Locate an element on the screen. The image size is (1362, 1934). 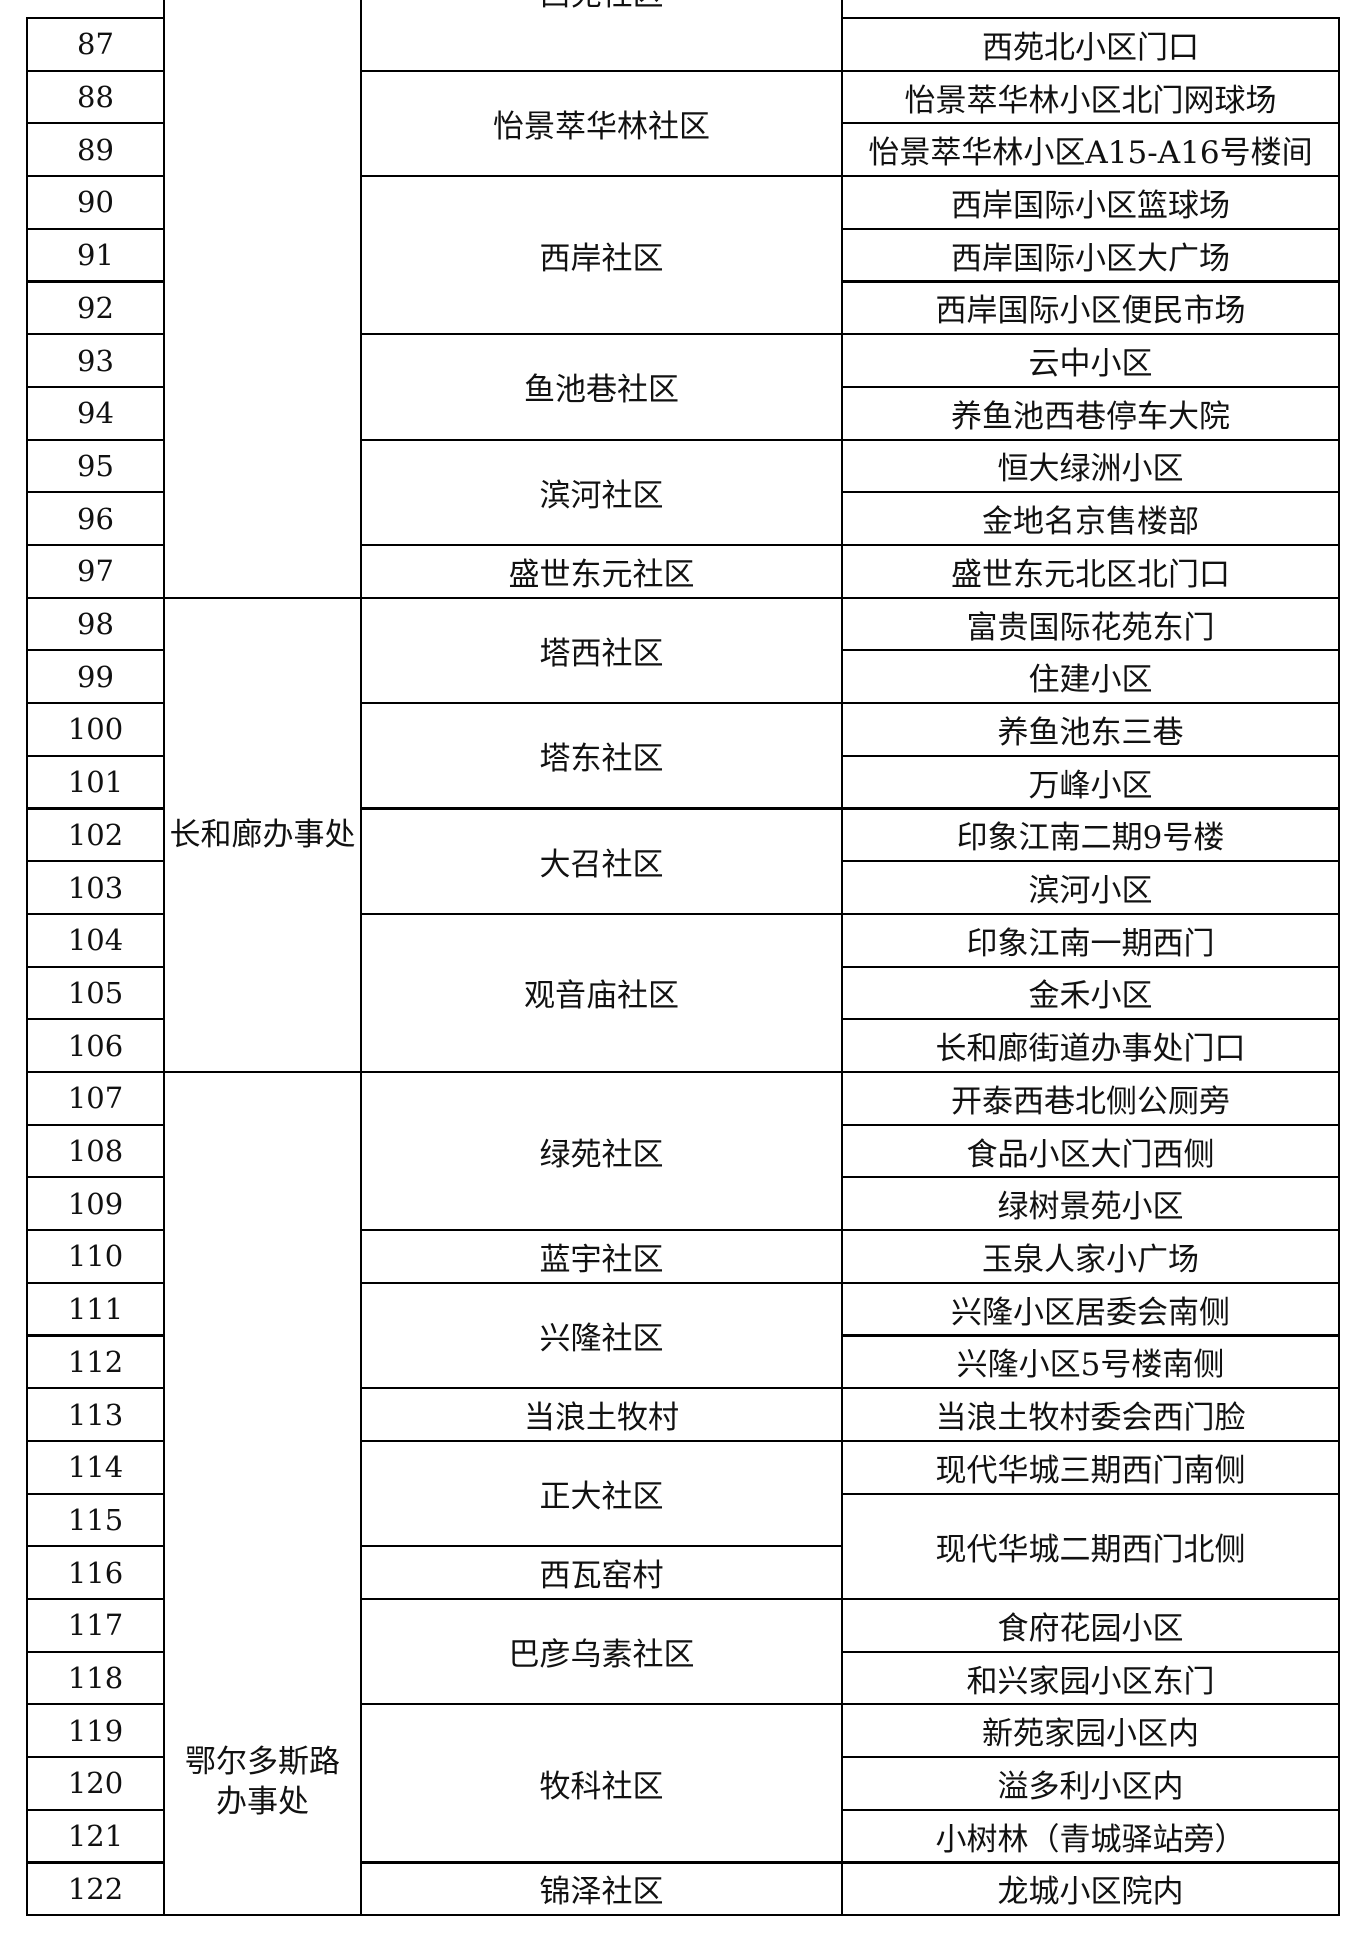
site-cell: 兴隆小区居委会南侧 is located at coordinates (1090, 1309).